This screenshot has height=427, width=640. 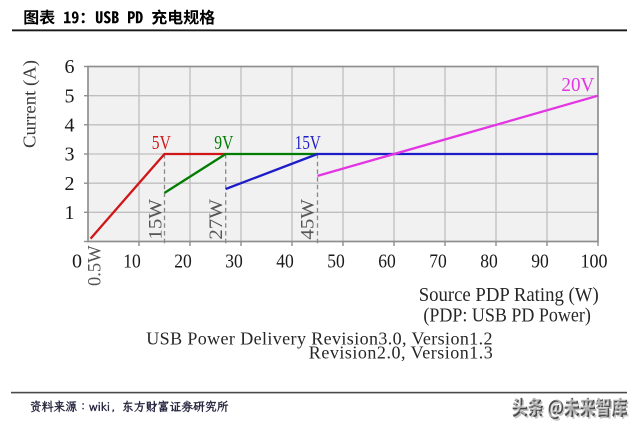 What do you see at coordinates (507, 315) in the screenshot?
I see `svg-text: (PDP: USB PD Power)` at bounding box center [507, 315].